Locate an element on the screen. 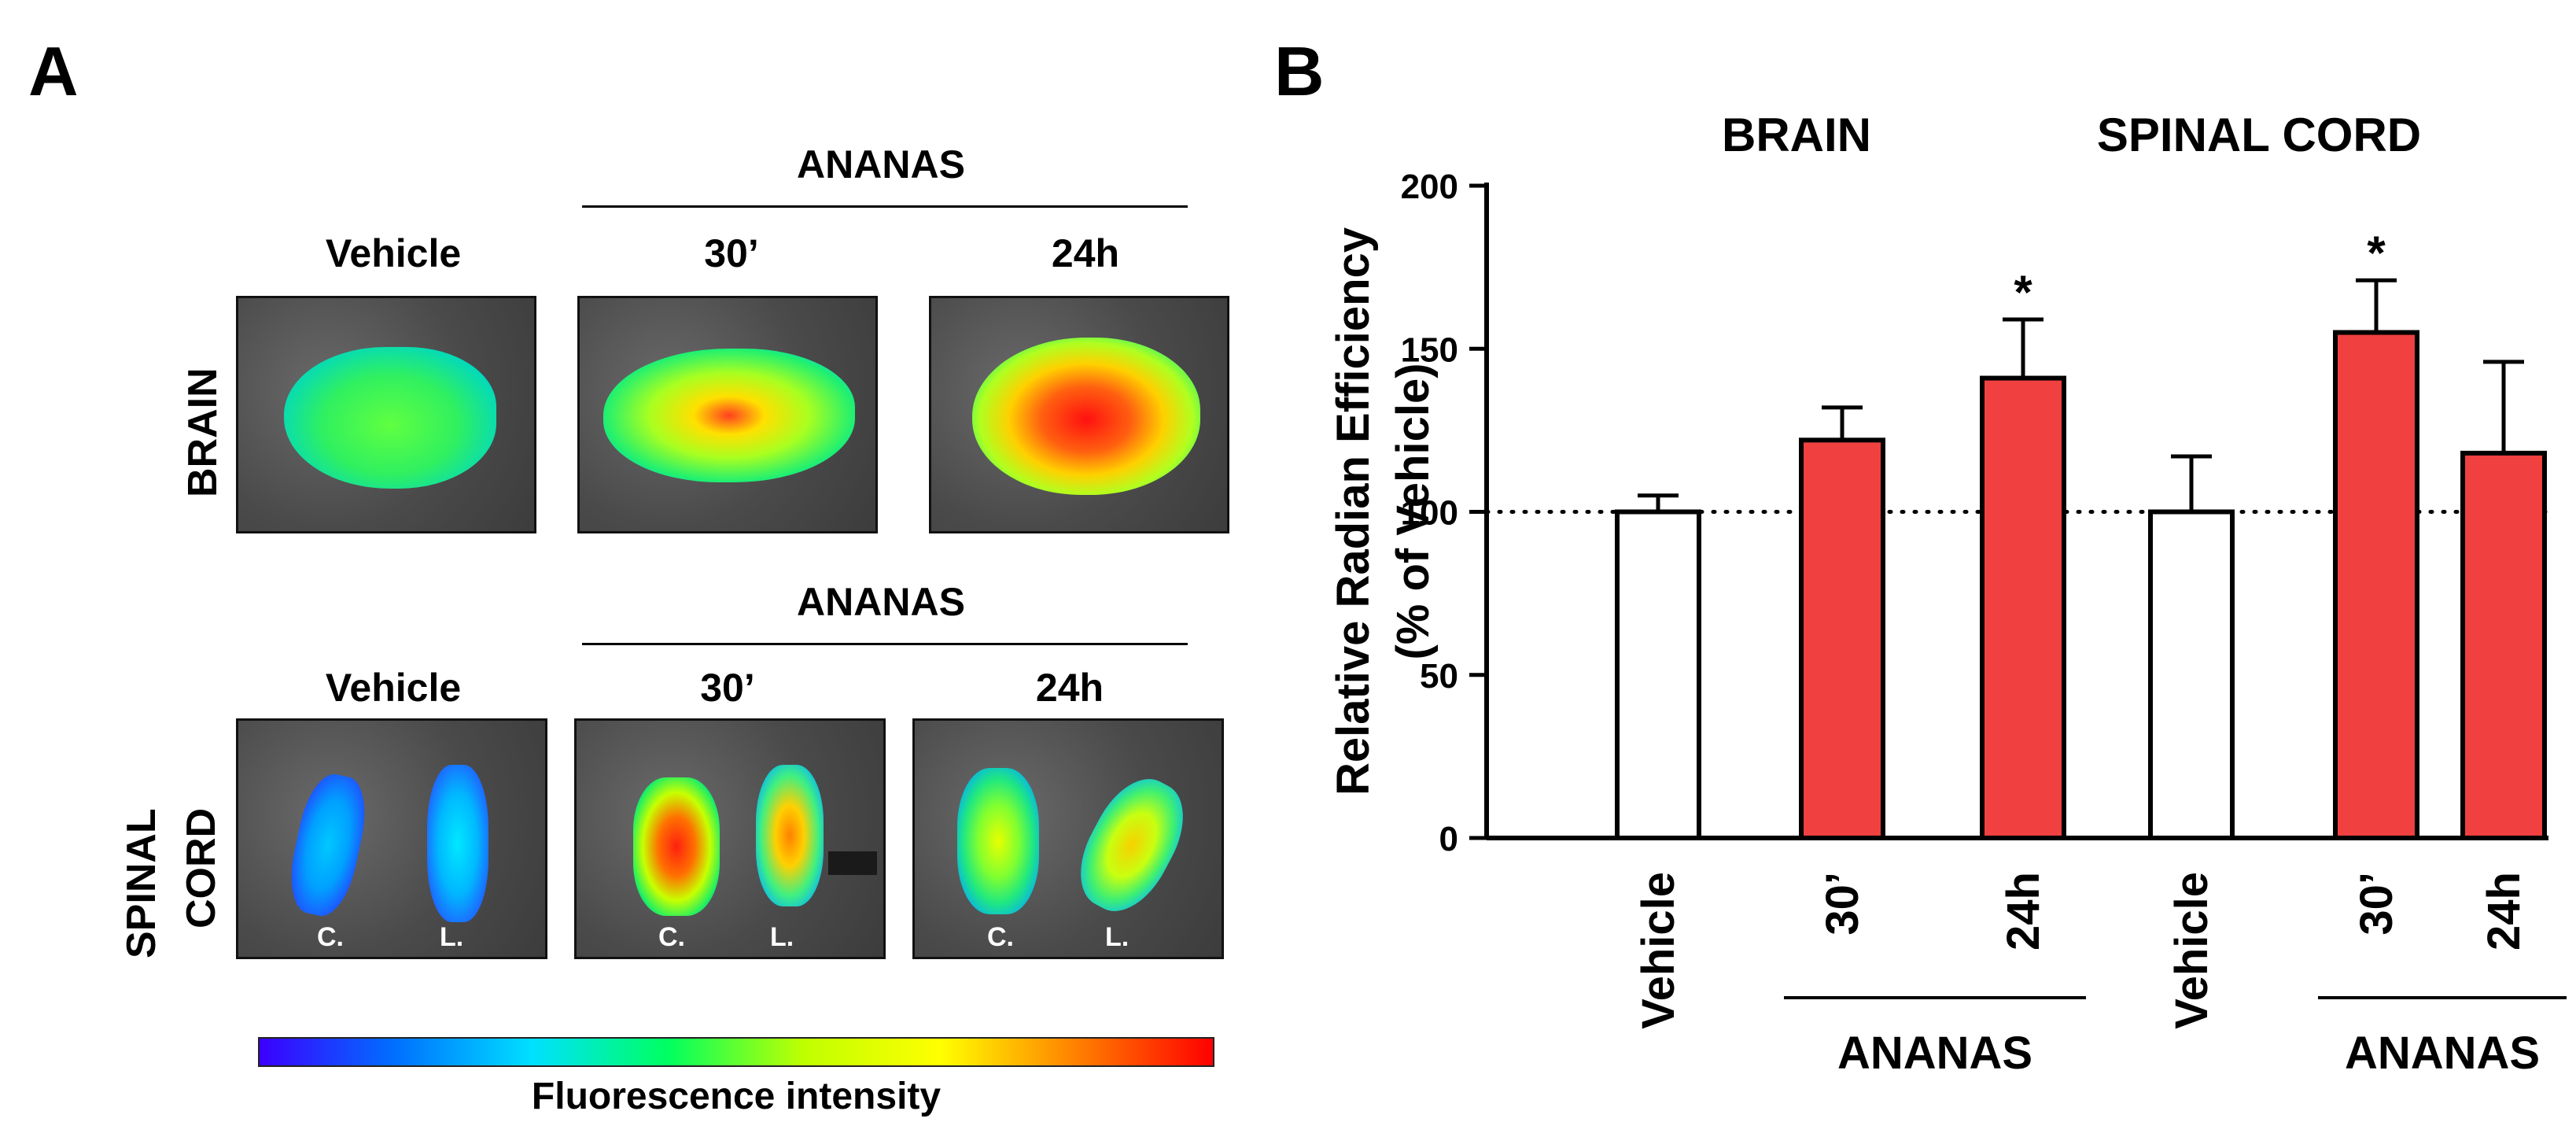 The width and height of the screenshot is (2576, 1148). group-title: SPINAL CORD is located at coordinates (2259, 135).